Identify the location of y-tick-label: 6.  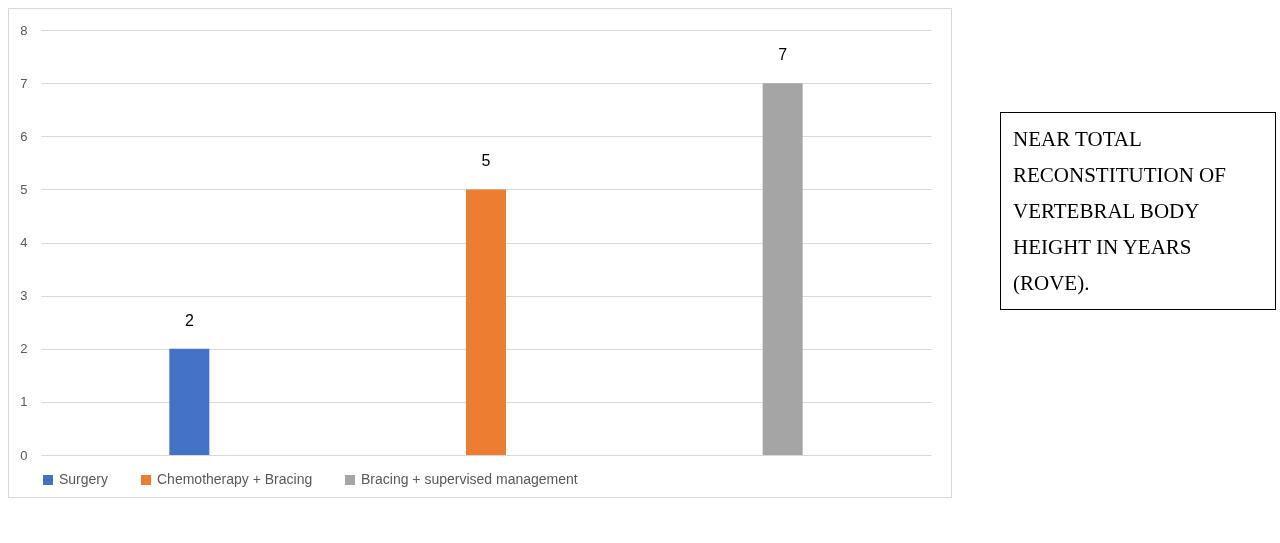
(24, 136).